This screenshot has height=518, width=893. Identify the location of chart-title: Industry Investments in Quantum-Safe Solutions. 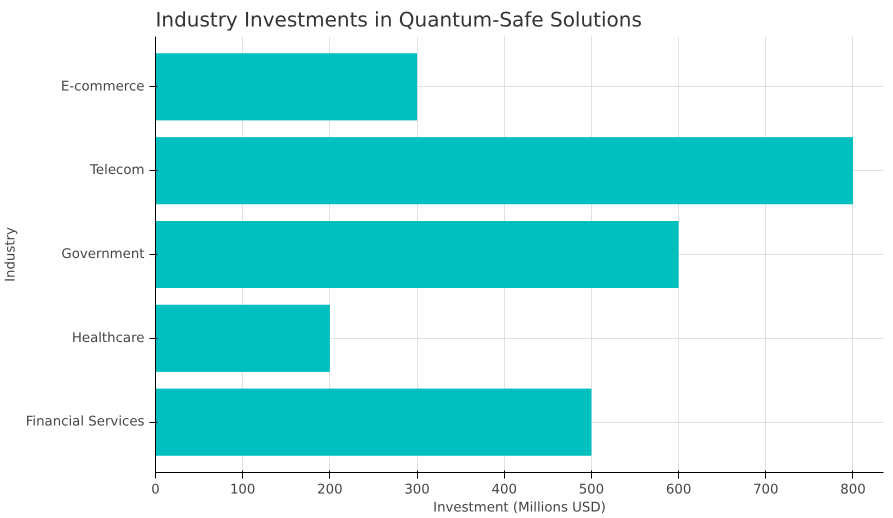
(399, 20).